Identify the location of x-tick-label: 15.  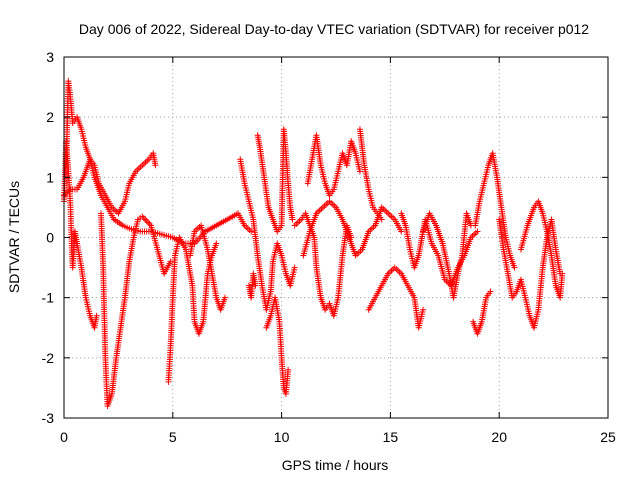
(391, 437).